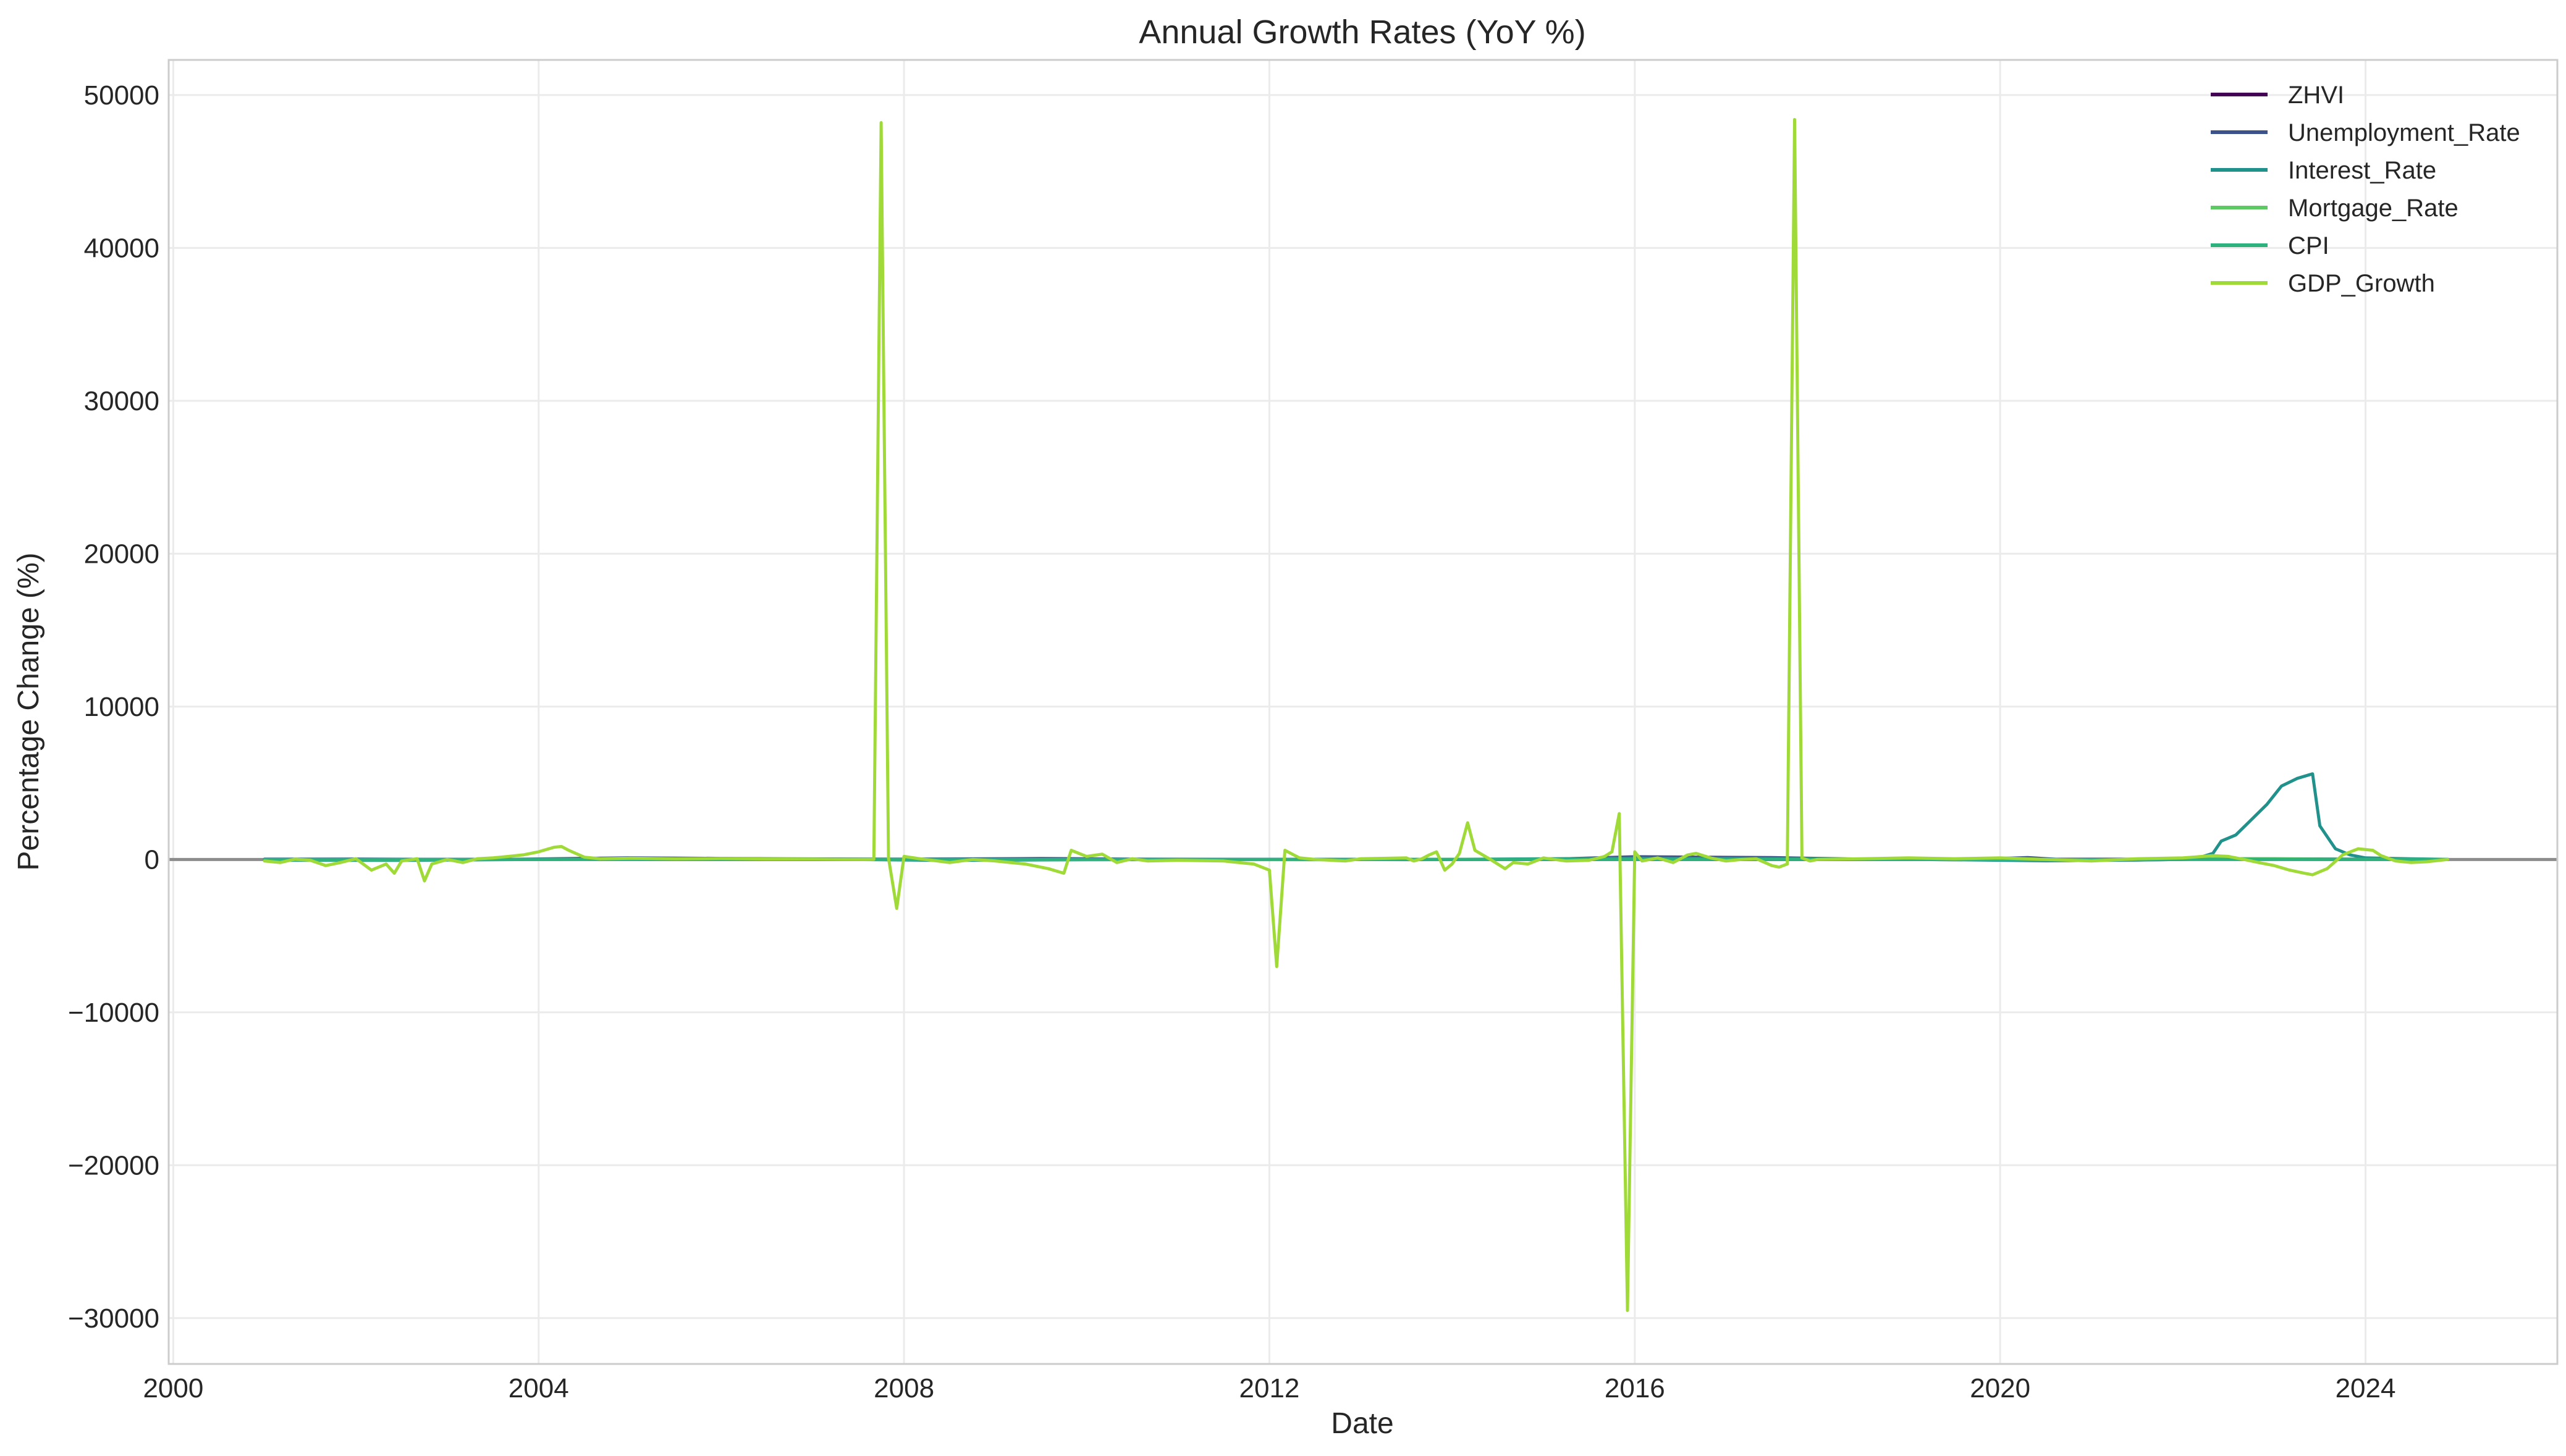 The height and width of the screenshot is (1456, 2566). I want to click on y-tick-label: 0, so click(152, 859).